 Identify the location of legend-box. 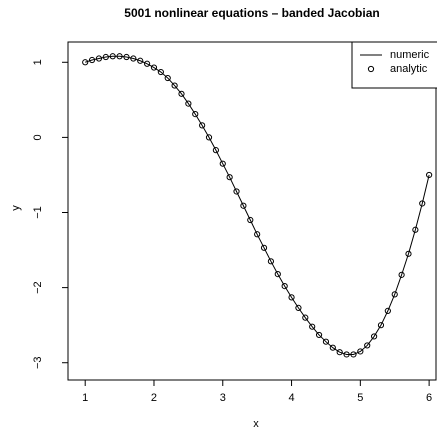
(394, 65).